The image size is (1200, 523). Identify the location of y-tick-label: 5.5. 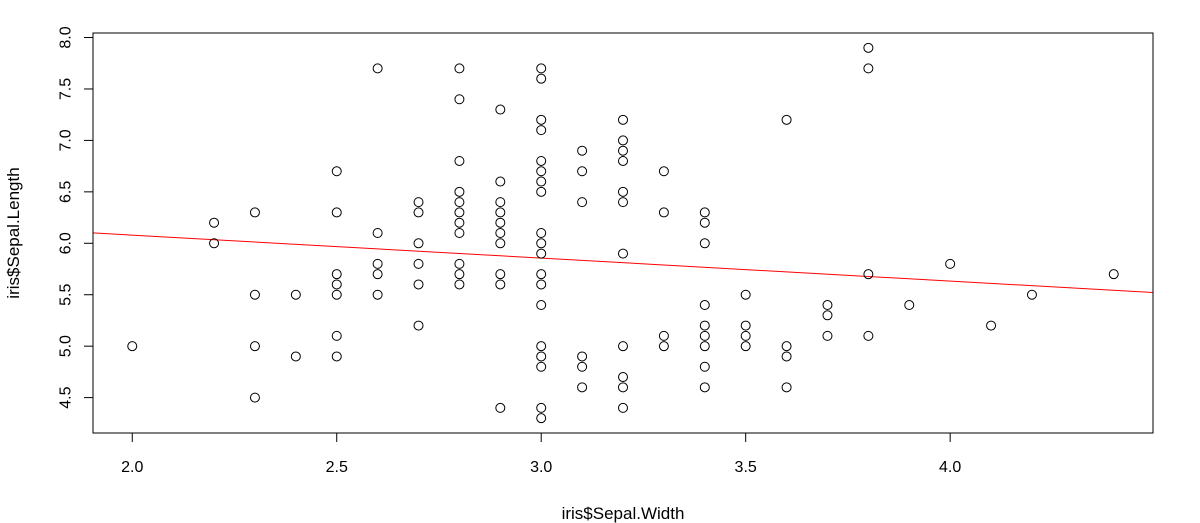
(66, 295).